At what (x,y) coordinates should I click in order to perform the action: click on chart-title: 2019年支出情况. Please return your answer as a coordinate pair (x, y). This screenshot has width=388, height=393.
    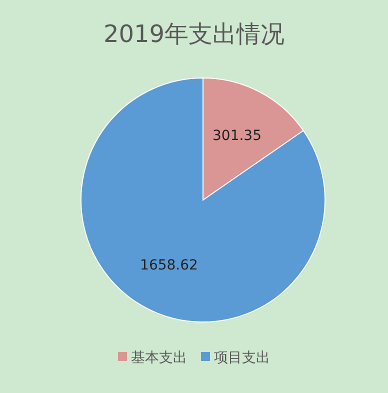
    Looking at the image, I should click on (194, 34).